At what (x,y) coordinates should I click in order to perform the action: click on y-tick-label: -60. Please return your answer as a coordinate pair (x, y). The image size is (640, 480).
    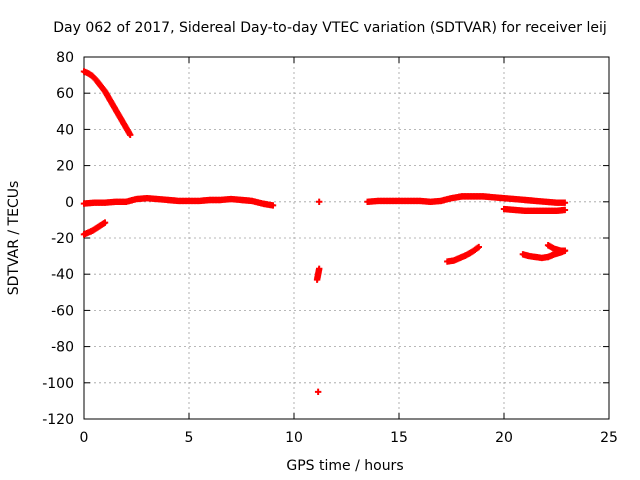
    Looking at the image, I should click on (62, 311).